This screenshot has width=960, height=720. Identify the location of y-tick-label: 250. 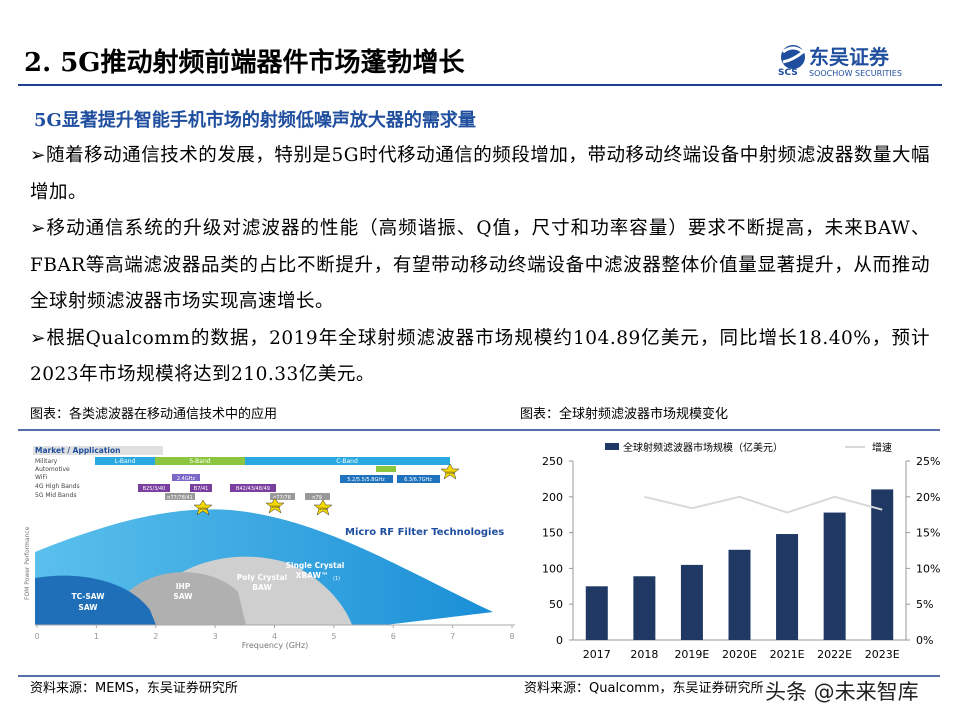
(552, 461).